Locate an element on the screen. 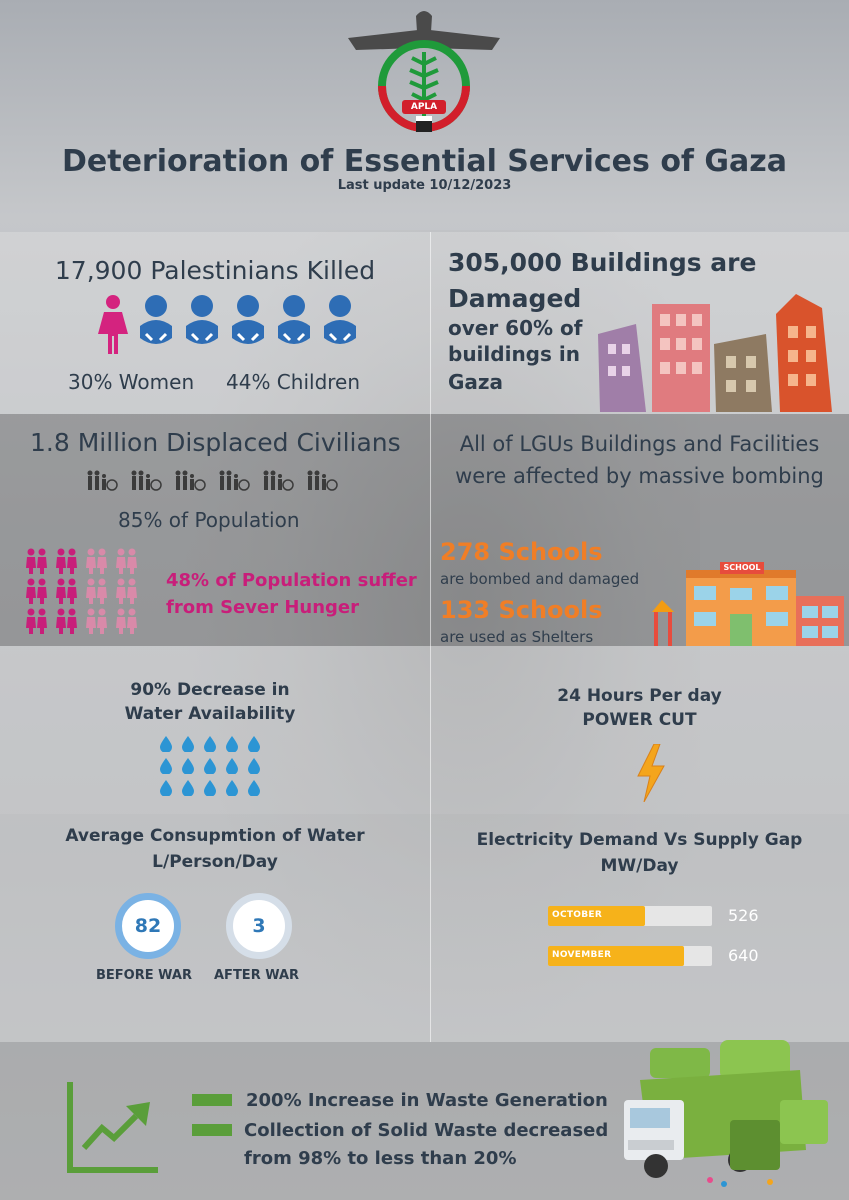 The image size is (849, 1200). buildings-headline-1: 305,000 Buildings are is located at coordinates (602, 262).